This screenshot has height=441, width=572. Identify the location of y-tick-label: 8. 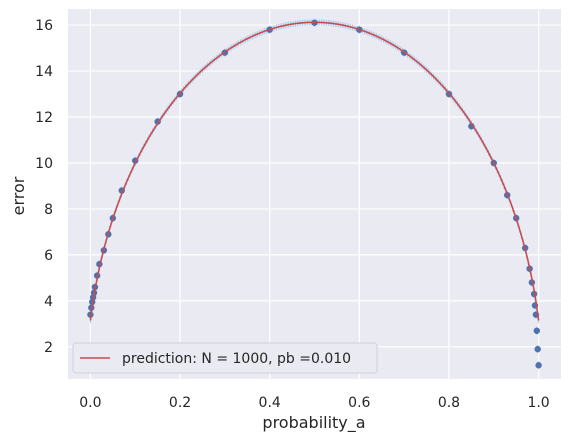
(48, 210).